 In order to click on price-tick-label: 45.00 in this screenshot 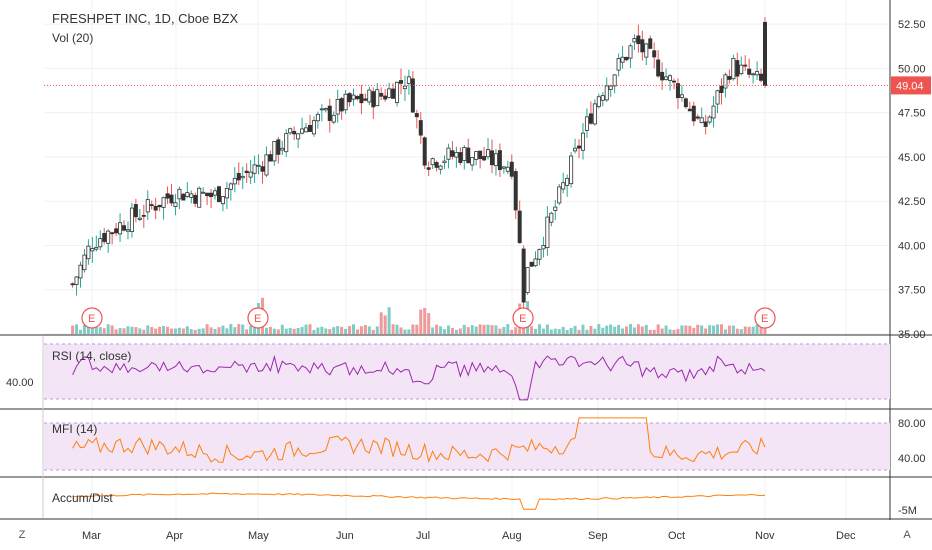, I will do `click(912, 158)`.